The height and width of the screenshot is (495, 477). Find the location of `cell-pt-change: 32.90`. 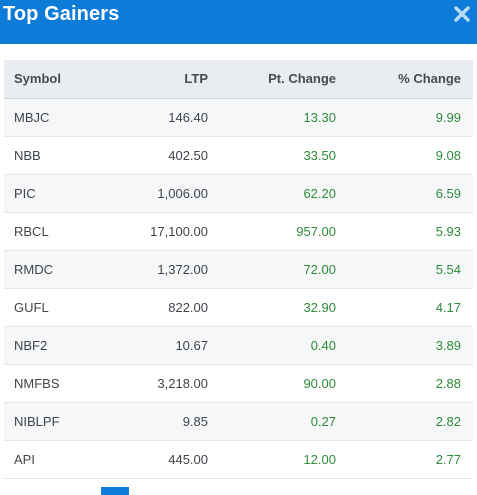

cell-pt-change: 32.90 is located at coordinates (319, 307).